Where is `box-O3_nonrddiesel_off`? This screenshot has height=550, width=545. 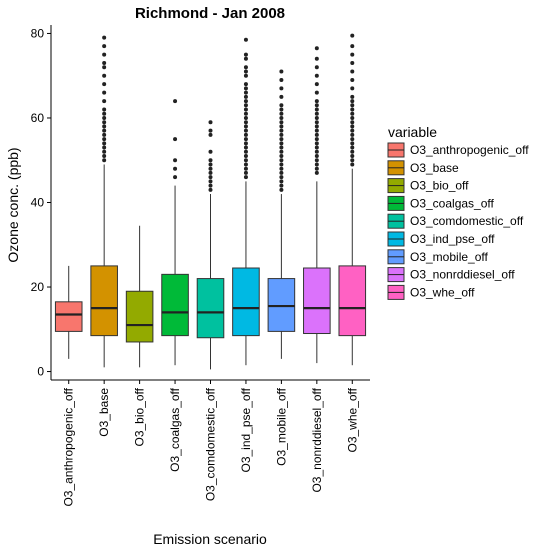 box-O3_nonrddiesel_off is located at coordinates (317, 205).